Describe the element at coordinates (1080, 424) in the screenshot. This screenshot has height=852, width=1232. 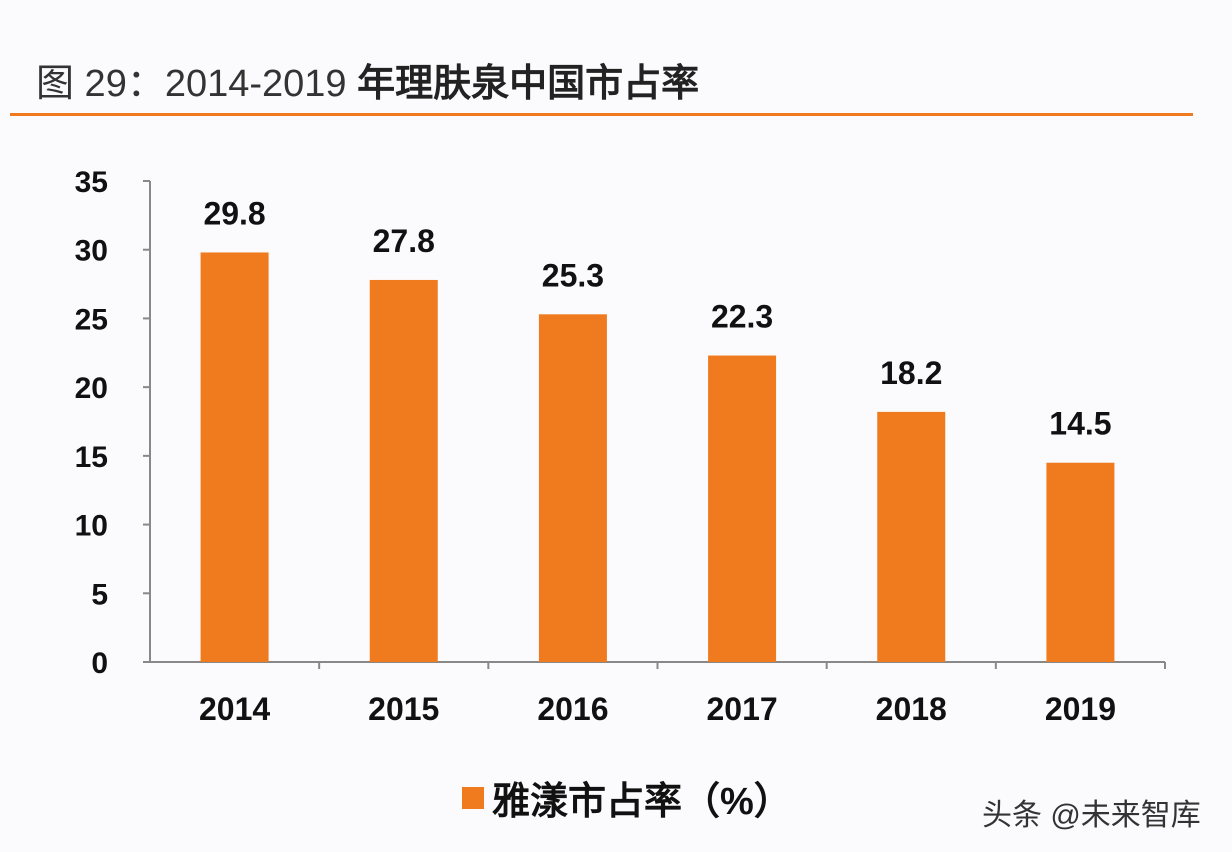
I see `data-label: 14.5` at that location.